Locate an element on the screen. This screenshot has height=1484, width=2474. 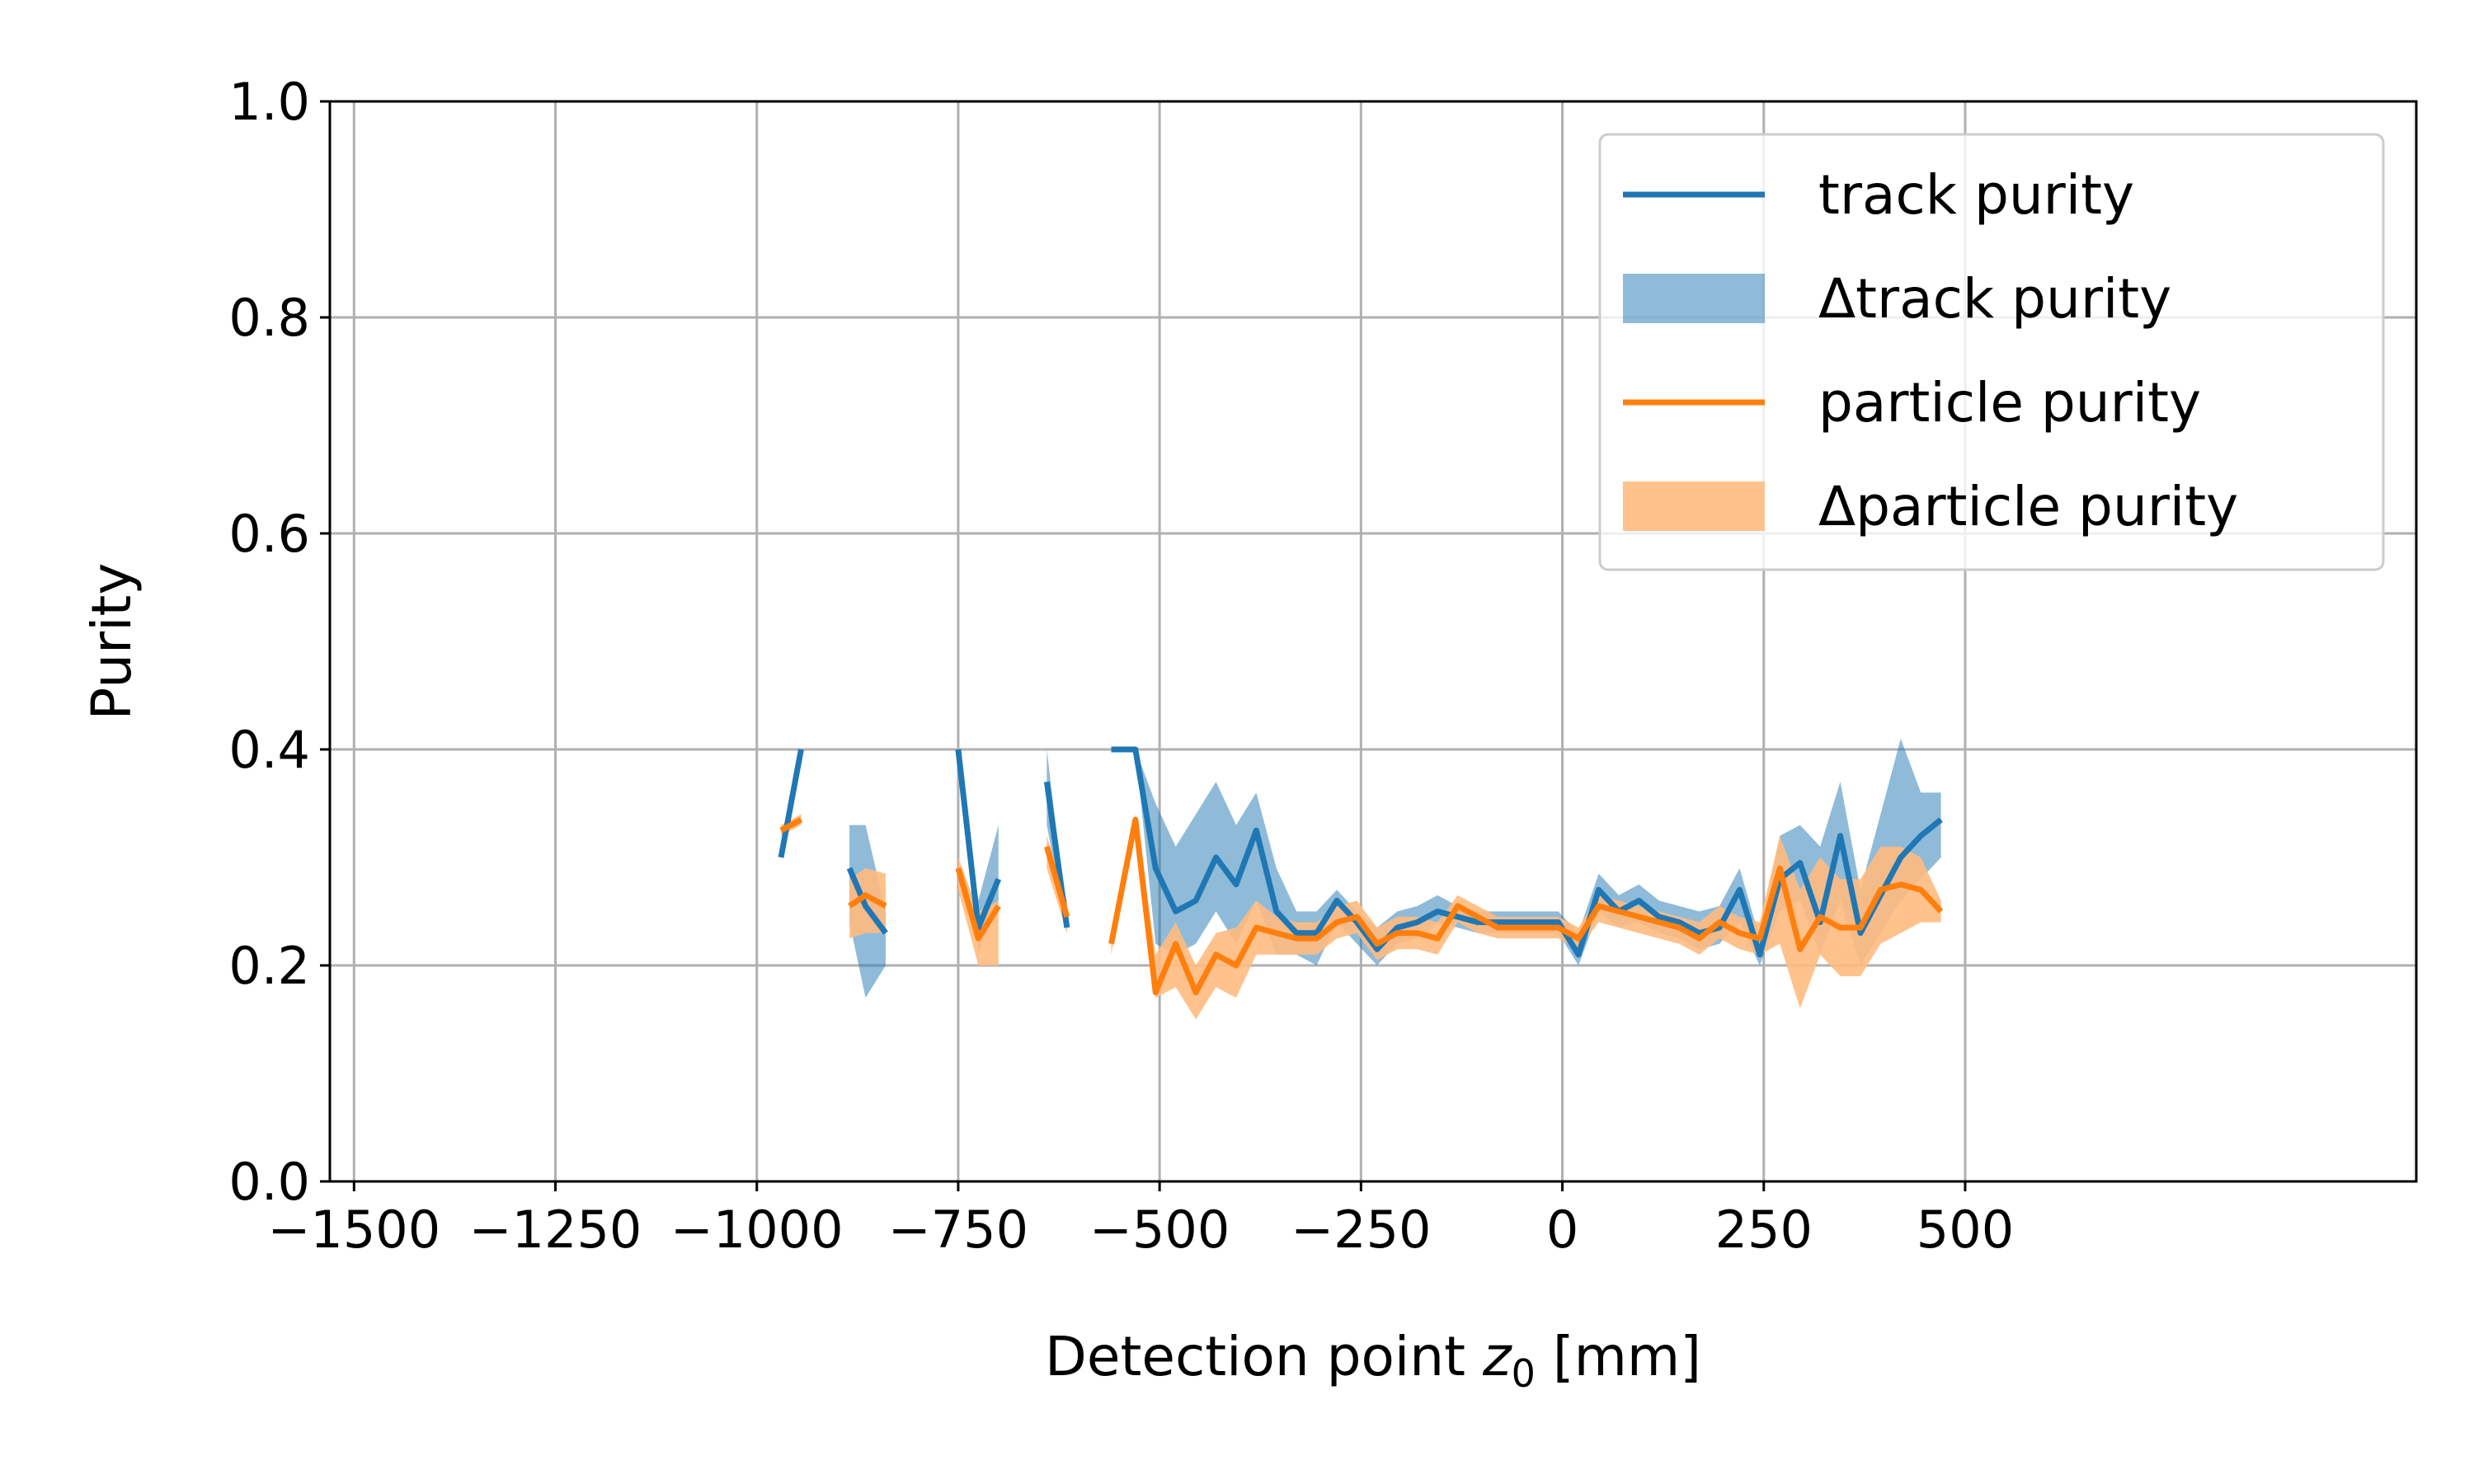
x-tick-label: −1000 is located at coordinates (757, 1230).